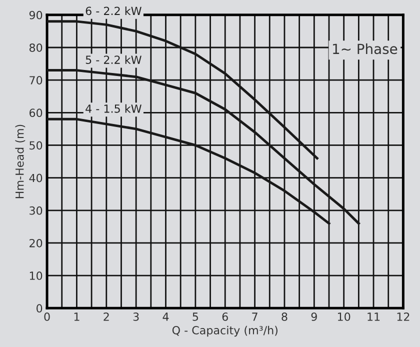 The height and width of the screenshot is (347, 420). I want to click on series-label: 4 - 1.5 kW, so click(114, 108).